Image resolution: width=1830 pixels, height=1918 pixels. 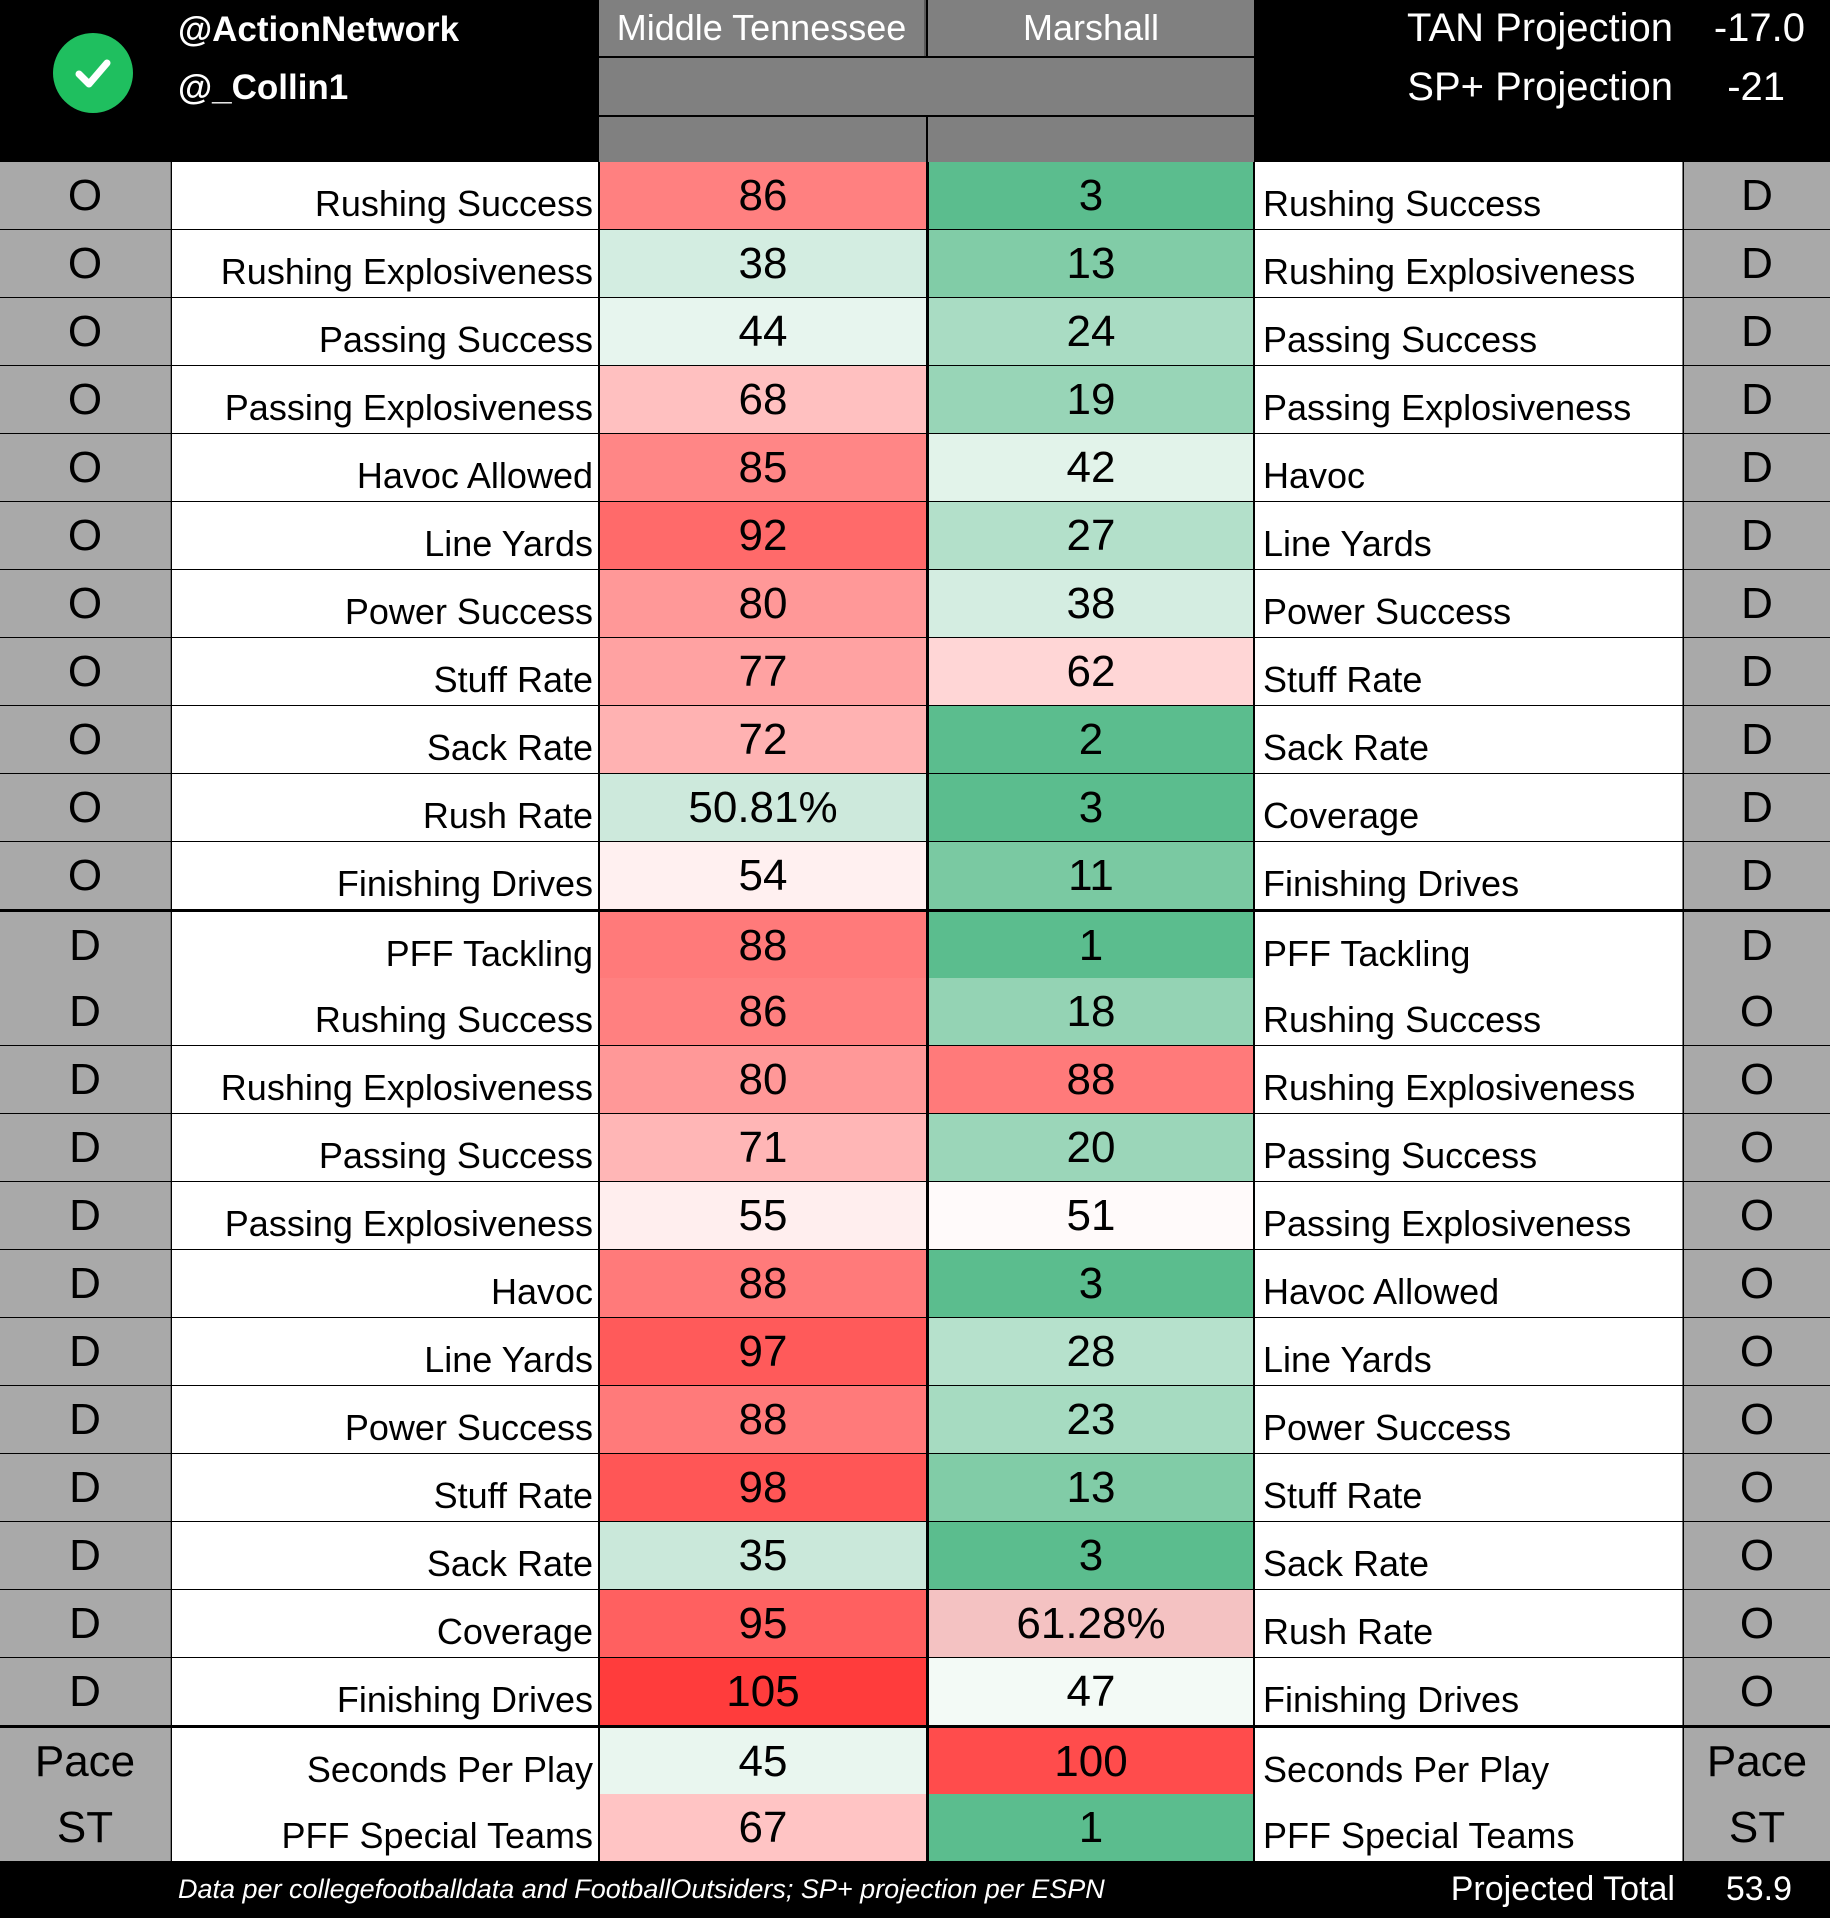 What do you see at coordinates (915, 1420) in the screenshot?
I see `table-row: D Power Success 88 23 Power Success O` at bounding box center [915, 1420].